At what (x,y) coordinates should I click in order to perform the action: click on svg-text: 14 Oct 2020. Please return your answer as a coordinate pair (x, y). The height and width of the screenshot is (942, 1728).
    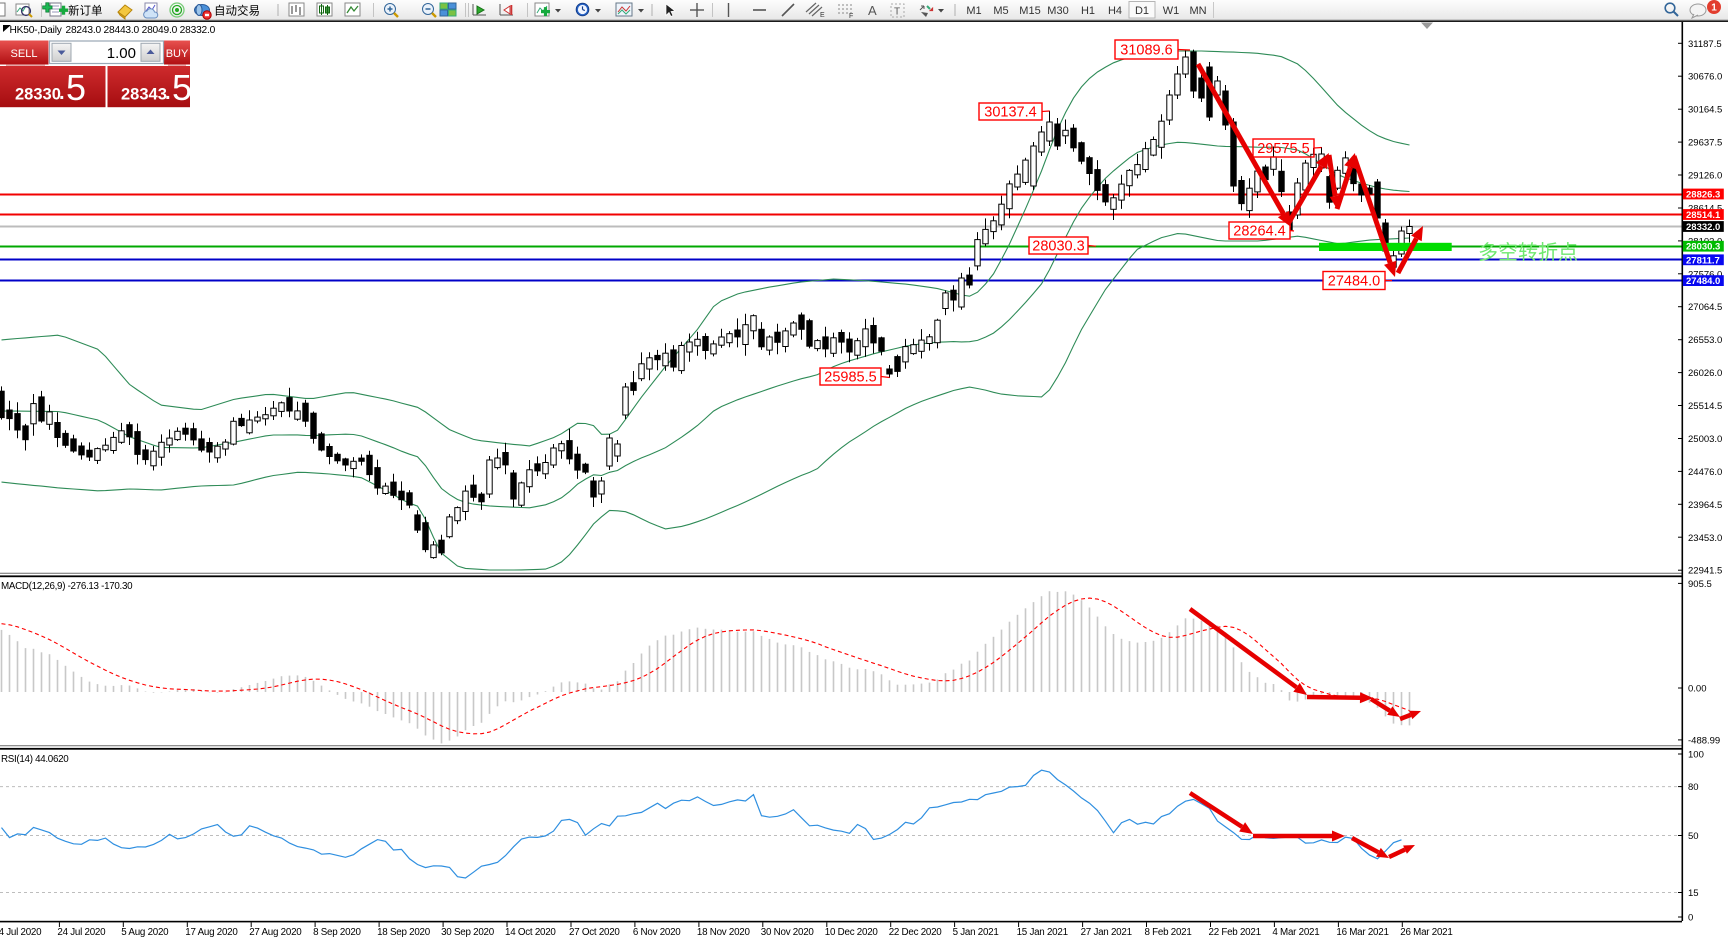
    Looking at the image, I should click on (530, 932).